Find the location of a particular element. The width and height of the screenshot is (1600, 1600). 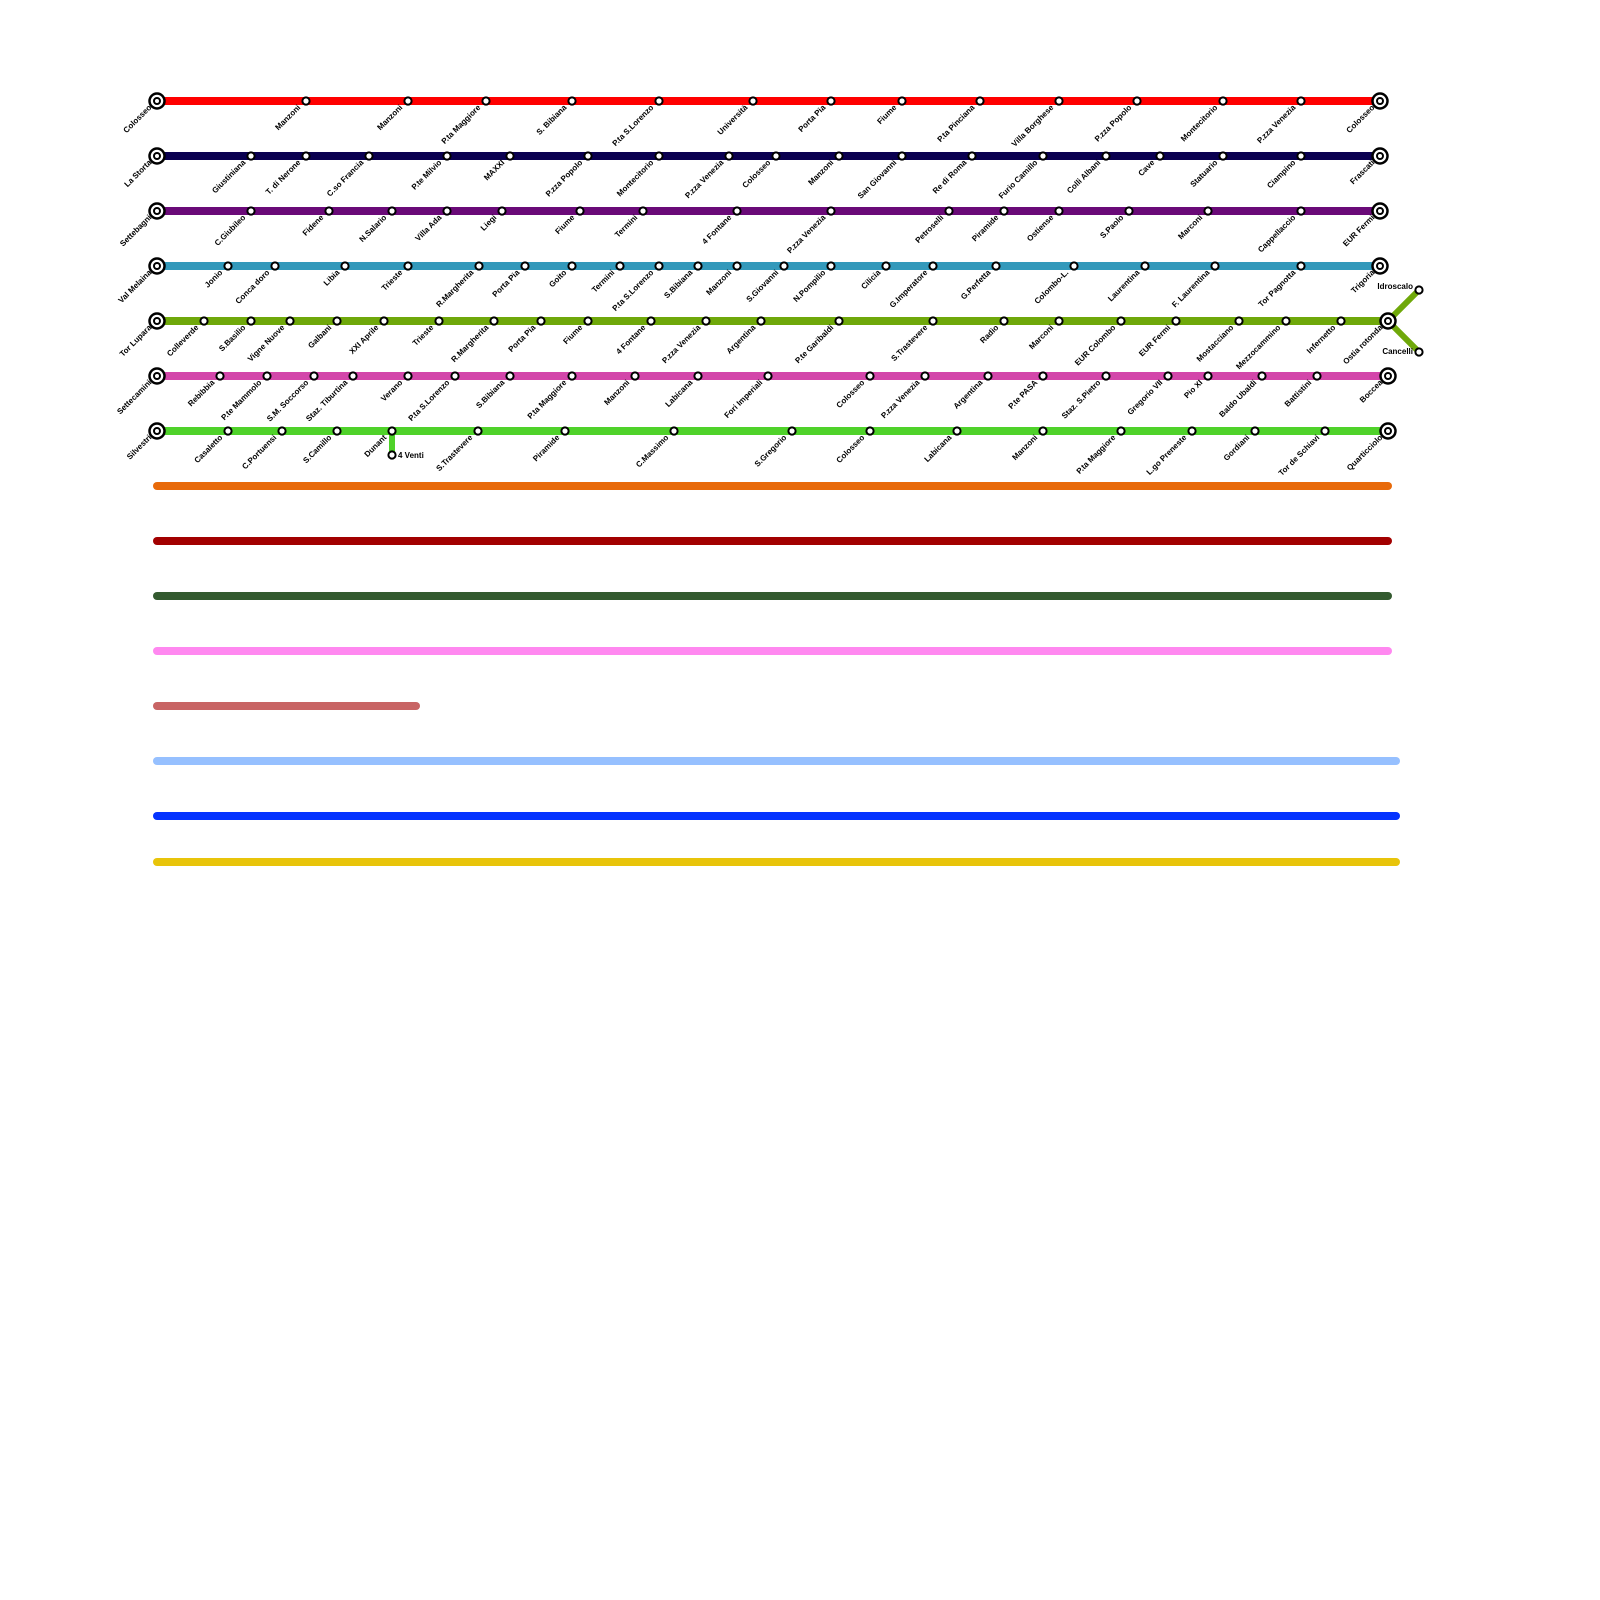

station-label: Tor de Schiavi is located at coordinates (1299, 455).